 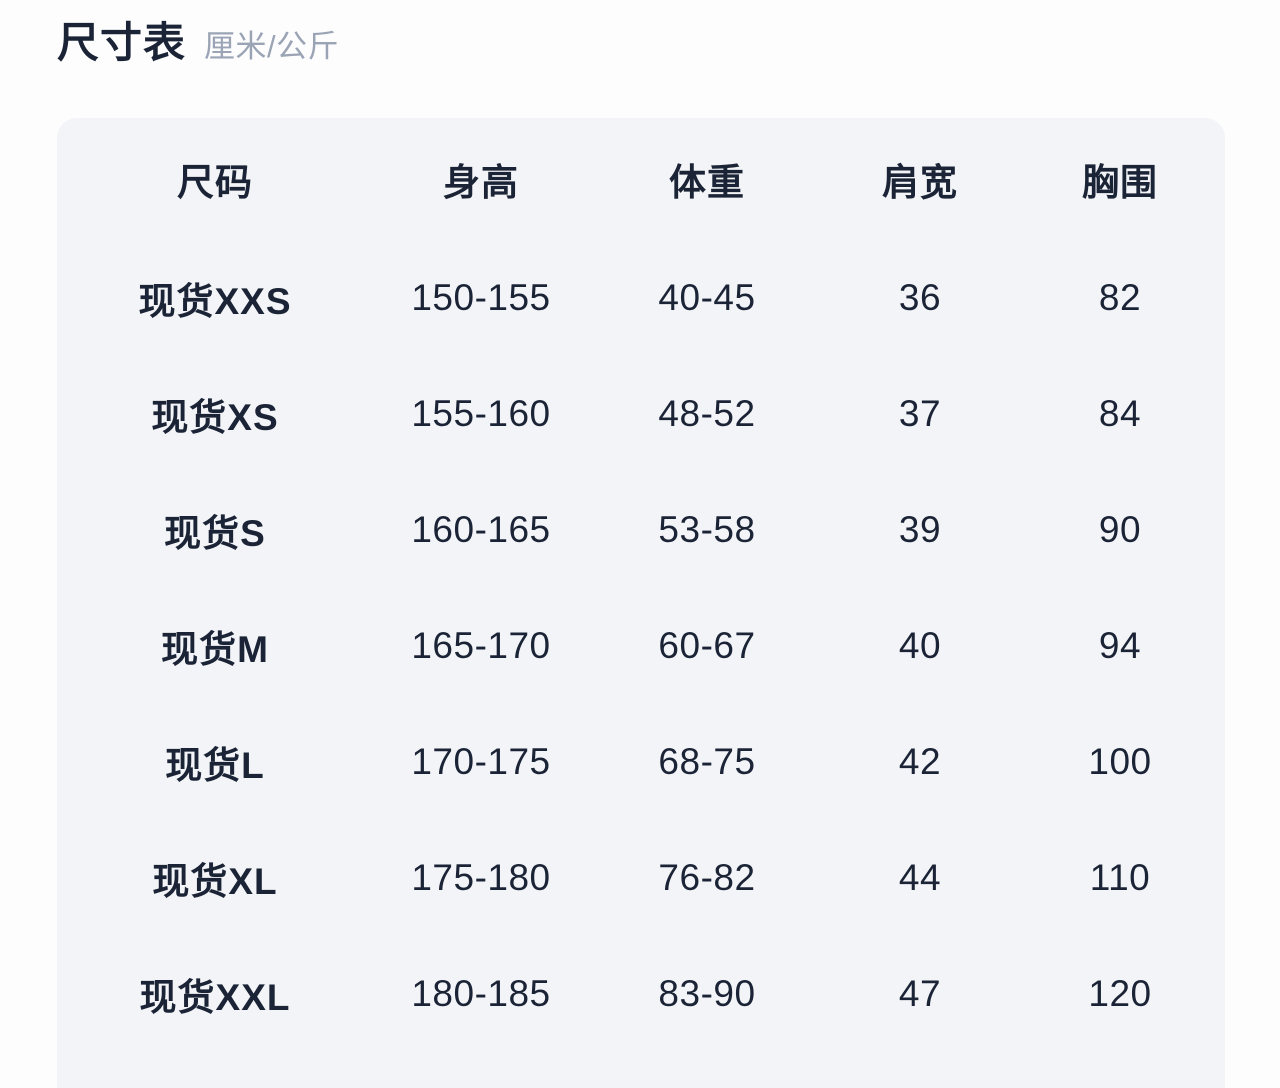 I want to click on table-row: 现货XXS 150-155 40-45 36 82, so click(x=641, y=298).